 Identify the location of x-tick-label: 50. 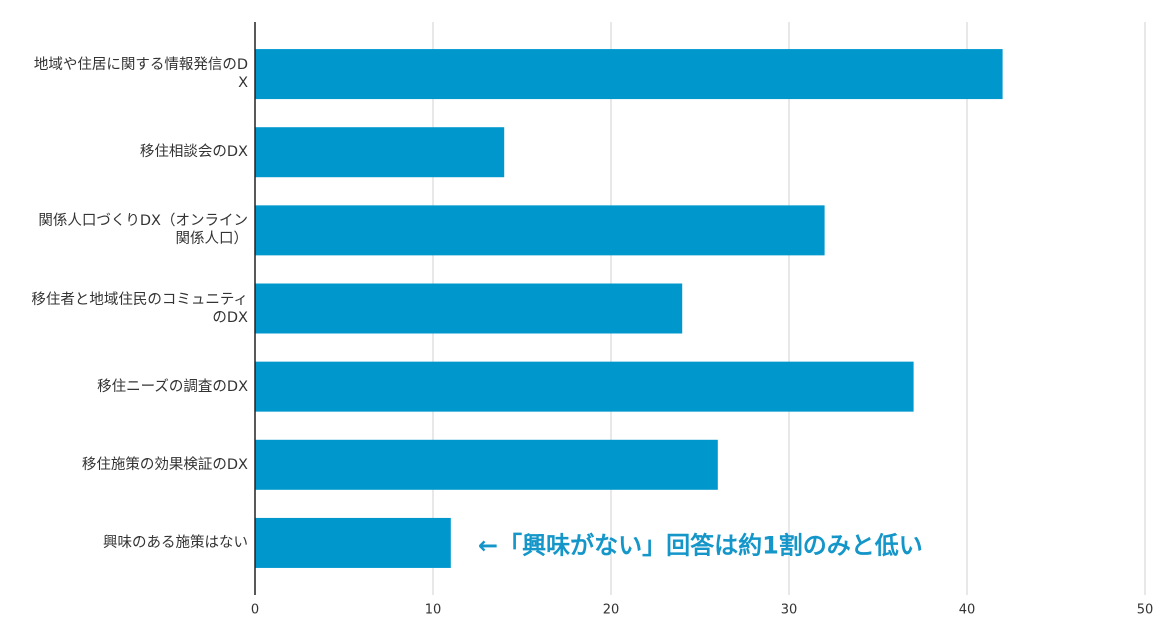
(1145, 610).